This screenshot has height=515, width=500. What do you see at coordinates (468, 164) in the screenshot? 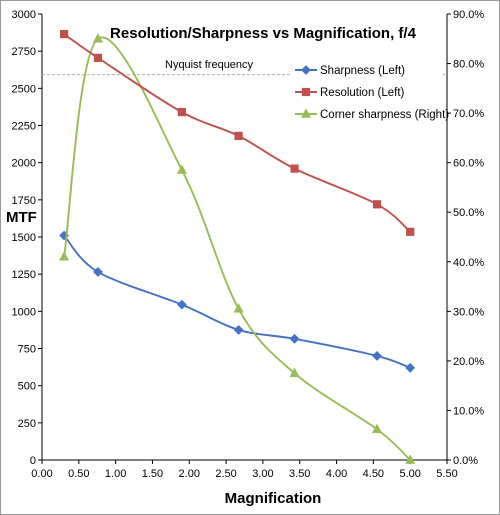
I see `y2-tick-label: 60.0%` at bounding box center [468, 164].